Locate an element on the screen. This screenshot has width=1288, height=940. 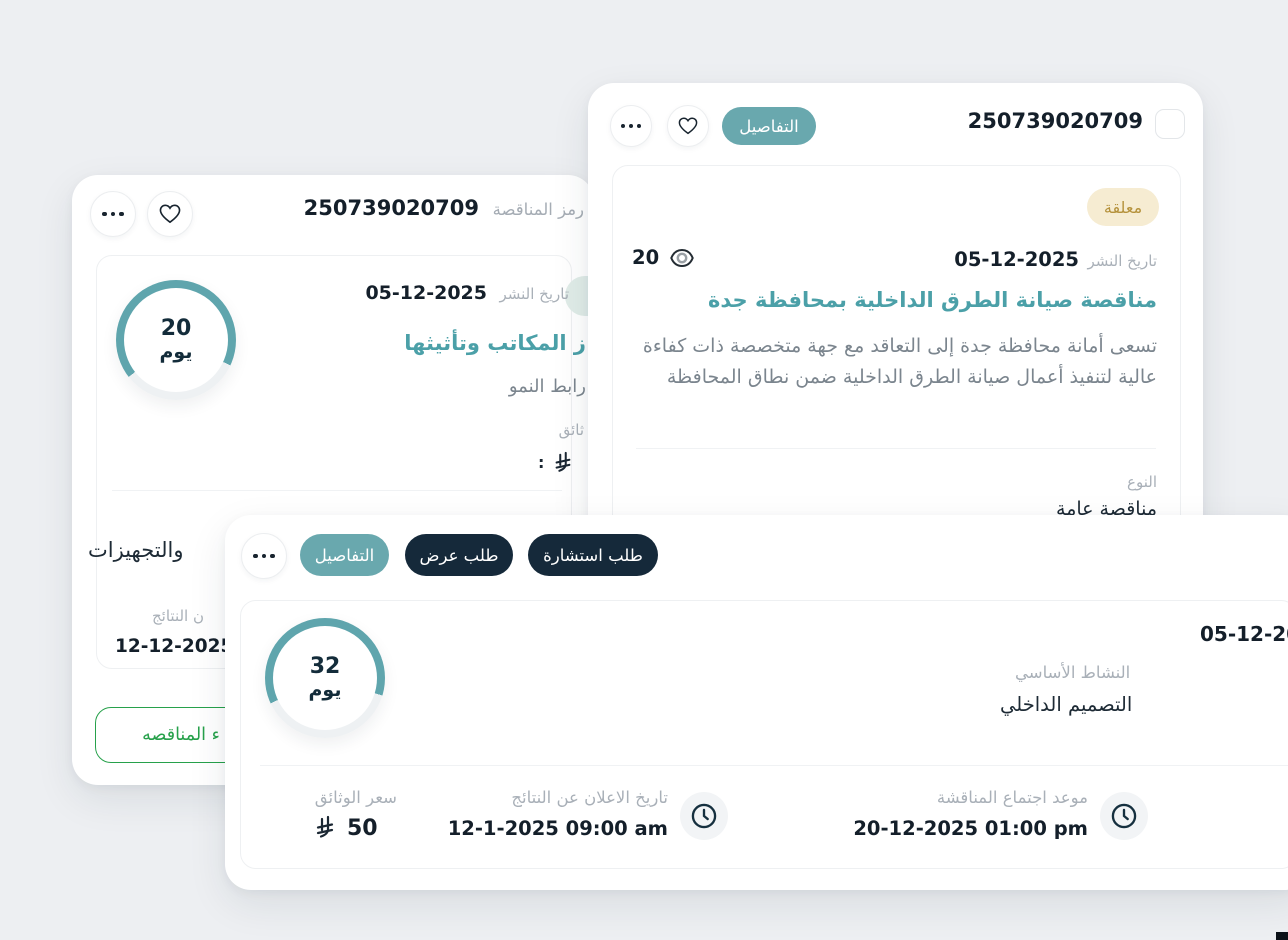
type-label: النوع is located at coordinates (1142, 482).